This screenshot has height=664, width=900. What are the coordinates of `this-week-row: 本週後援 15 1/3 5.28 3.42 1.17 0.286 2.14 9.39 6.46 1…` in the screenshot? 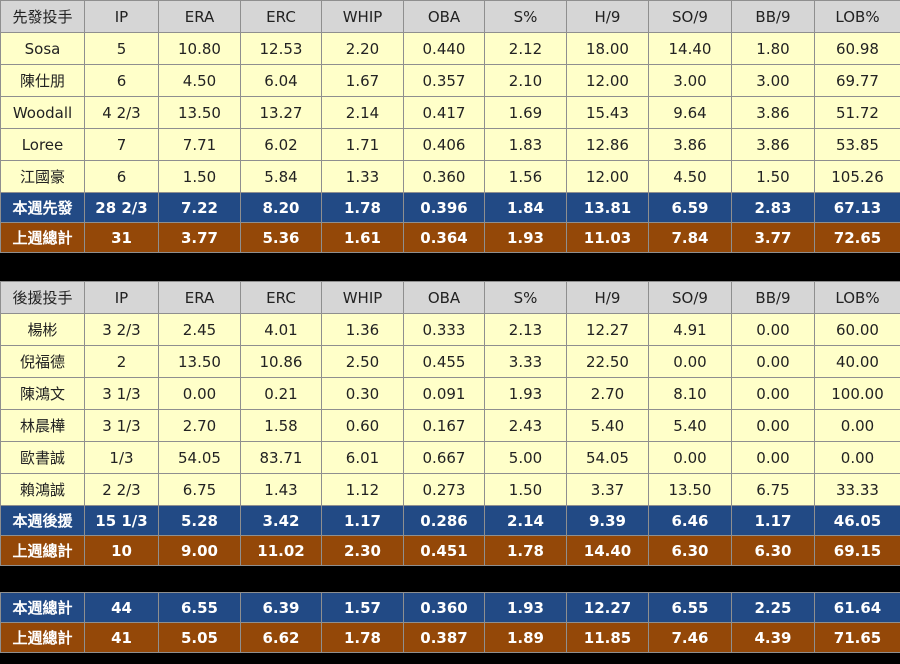 It's located at (450, 520).